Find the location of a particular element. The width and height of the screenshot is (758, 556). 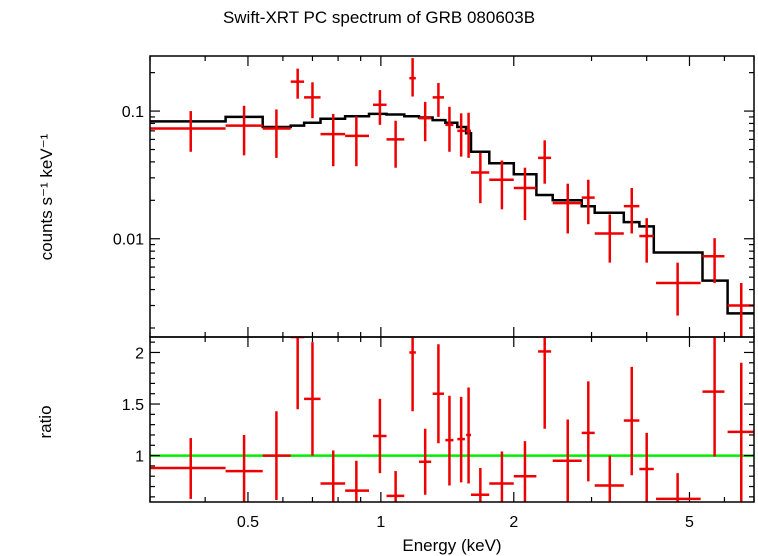

ratio-y-tick-label: 1.5 is located at coordinates (133, 405).